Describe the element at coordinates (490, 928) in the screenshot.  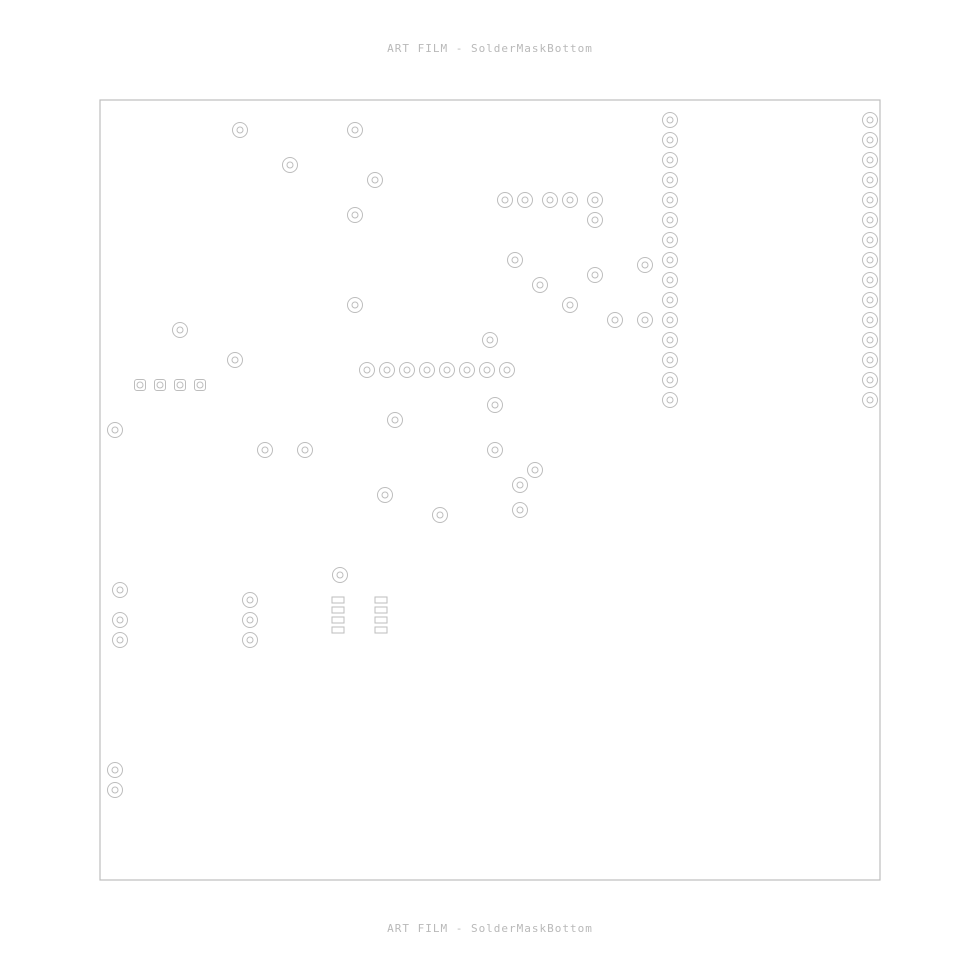
I see `film-title-bottom: ART FILM - SolderMaskBottom` at that location.